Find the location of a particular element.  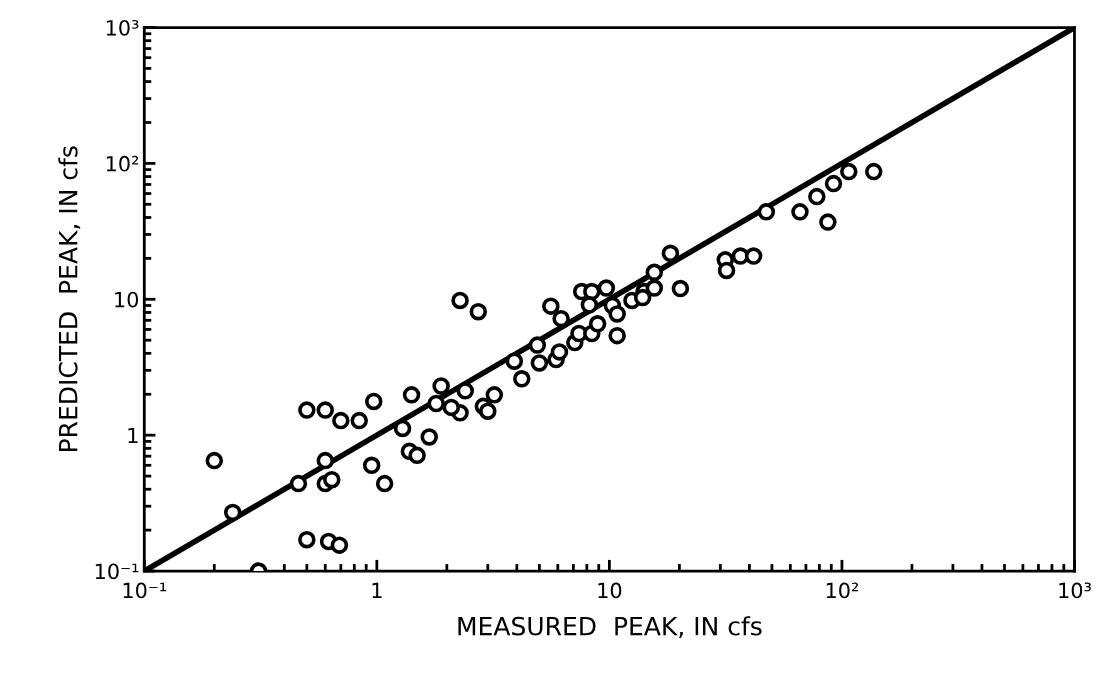

y-tick-label: 10² is located at coordinates (122, 163).